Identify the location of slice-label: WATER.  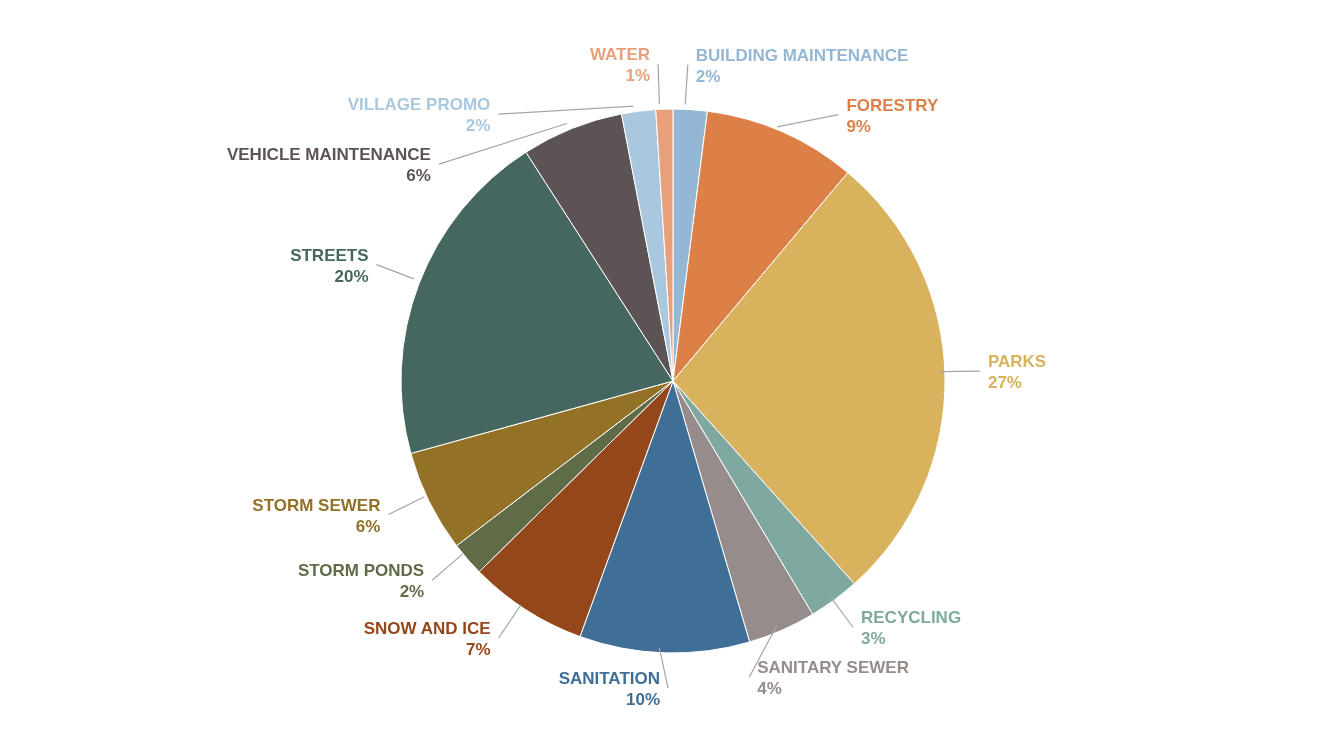
(620, 55).